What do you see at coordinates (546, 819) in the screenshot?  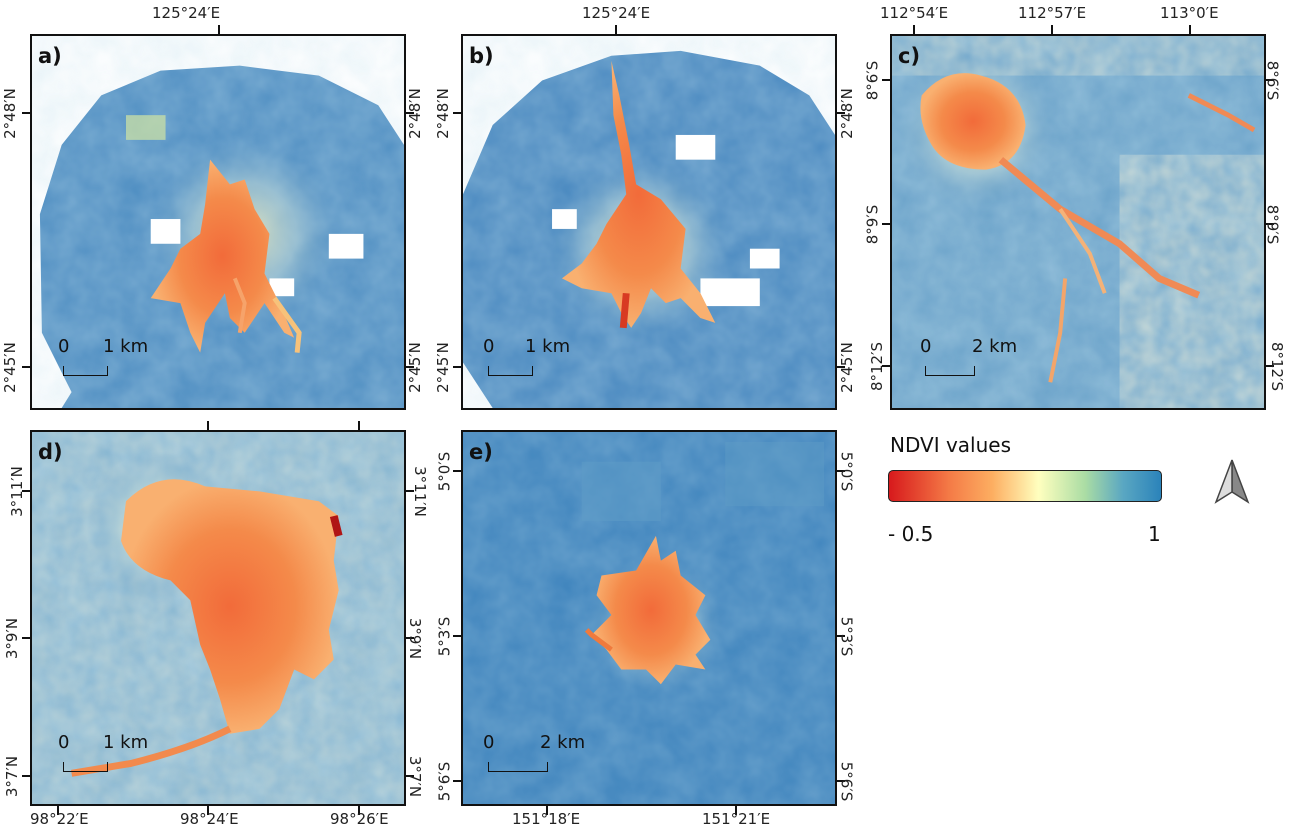 I see `lon-label-e-1: 151°18′E` at bounding box center [546, 819].